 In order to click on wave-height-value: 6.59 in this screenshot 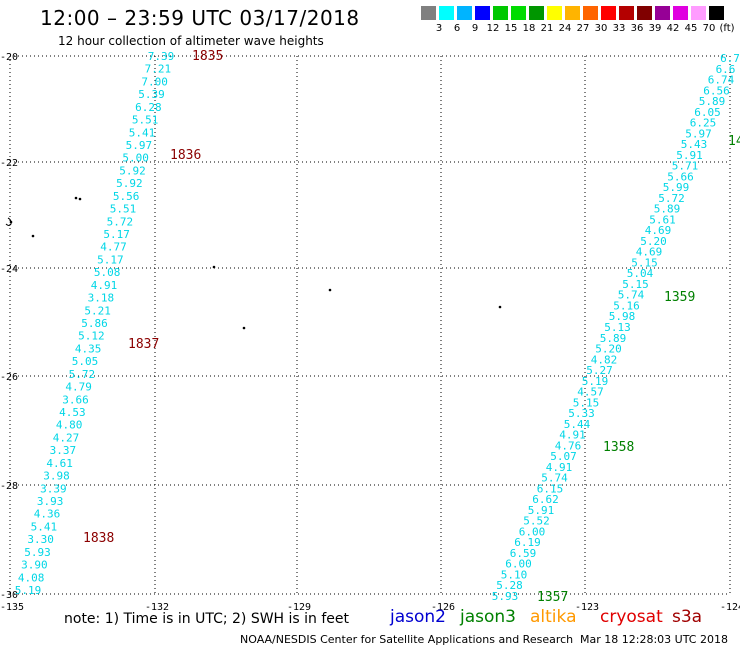, I will do `click(523, 553)`.